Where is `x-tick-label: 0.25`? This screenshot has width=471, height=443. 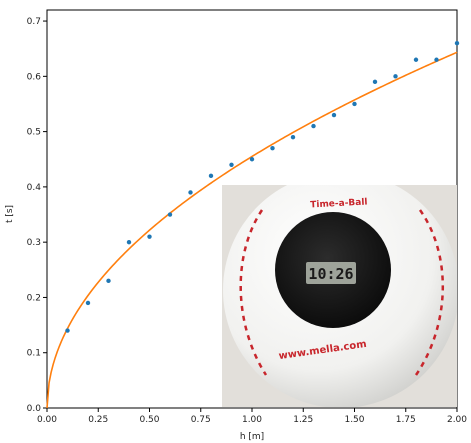
x-tick-label: 0.25 is located at coordinates (98, 420).